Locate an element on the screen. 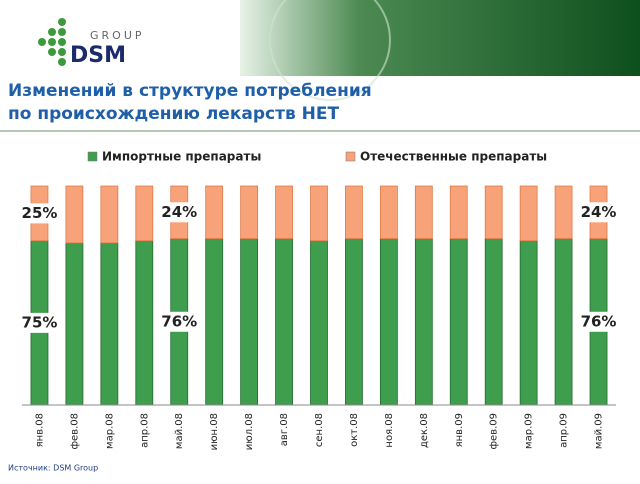 The width and height of the screenshot is (640, 484). x-tick-label: июл.08 is located at coordinates (249, 431).